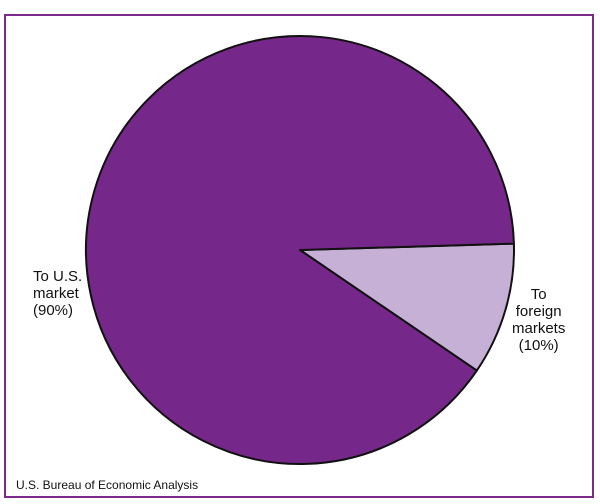  Describe the element at coordinates (53, 310) in the screenshot. I see `slice-label-us-line-3: (90%)` at that location.